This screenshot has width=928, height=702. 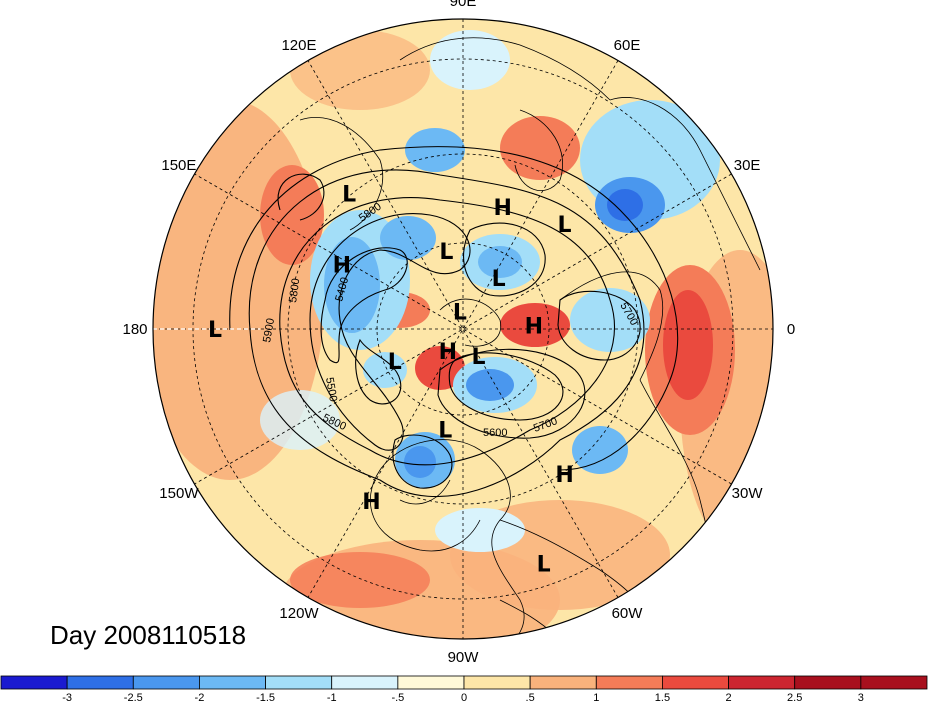 What do you see at coordinates (791, 329) in the screenshot?
I see `longitude-label: 0` at bounding box center [791, 329].